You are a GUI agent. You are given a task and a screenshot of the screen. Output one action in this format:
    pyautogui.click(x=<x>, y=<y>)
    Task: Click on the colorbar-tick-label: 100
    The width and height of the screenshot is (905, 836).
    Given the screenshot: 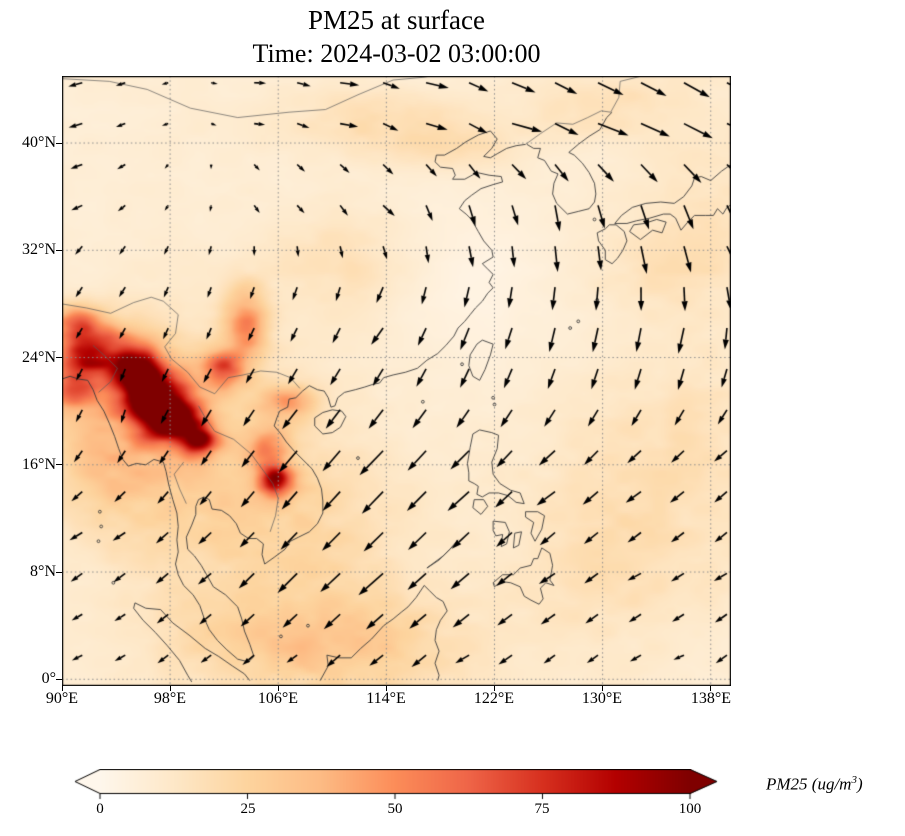 What is the action you would take?
    pyautogui.click(x=690, y=809)
    